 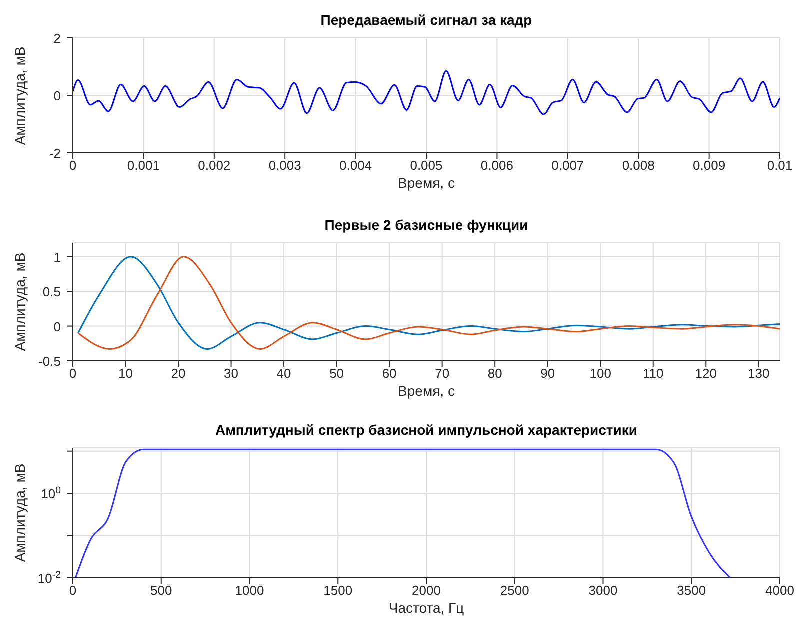 I want to click on x-tick-label: 0.008, so click(x=638, y=166).